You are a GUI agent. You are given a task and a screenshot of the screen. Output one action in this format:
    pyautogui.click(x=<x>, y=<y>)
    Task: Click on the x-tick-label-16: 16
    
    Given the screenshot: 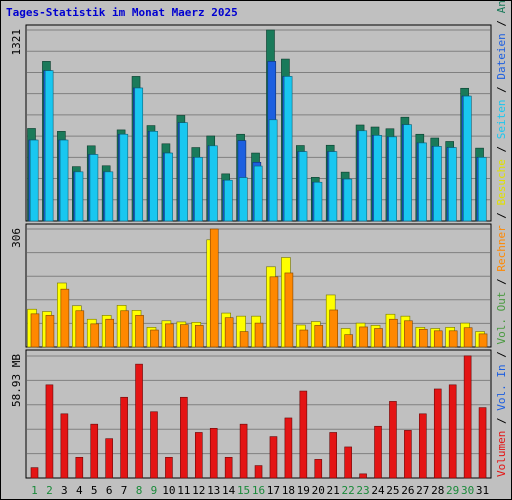 What is the action you would take?
    pyautogui.click(x=258, y=490)
    